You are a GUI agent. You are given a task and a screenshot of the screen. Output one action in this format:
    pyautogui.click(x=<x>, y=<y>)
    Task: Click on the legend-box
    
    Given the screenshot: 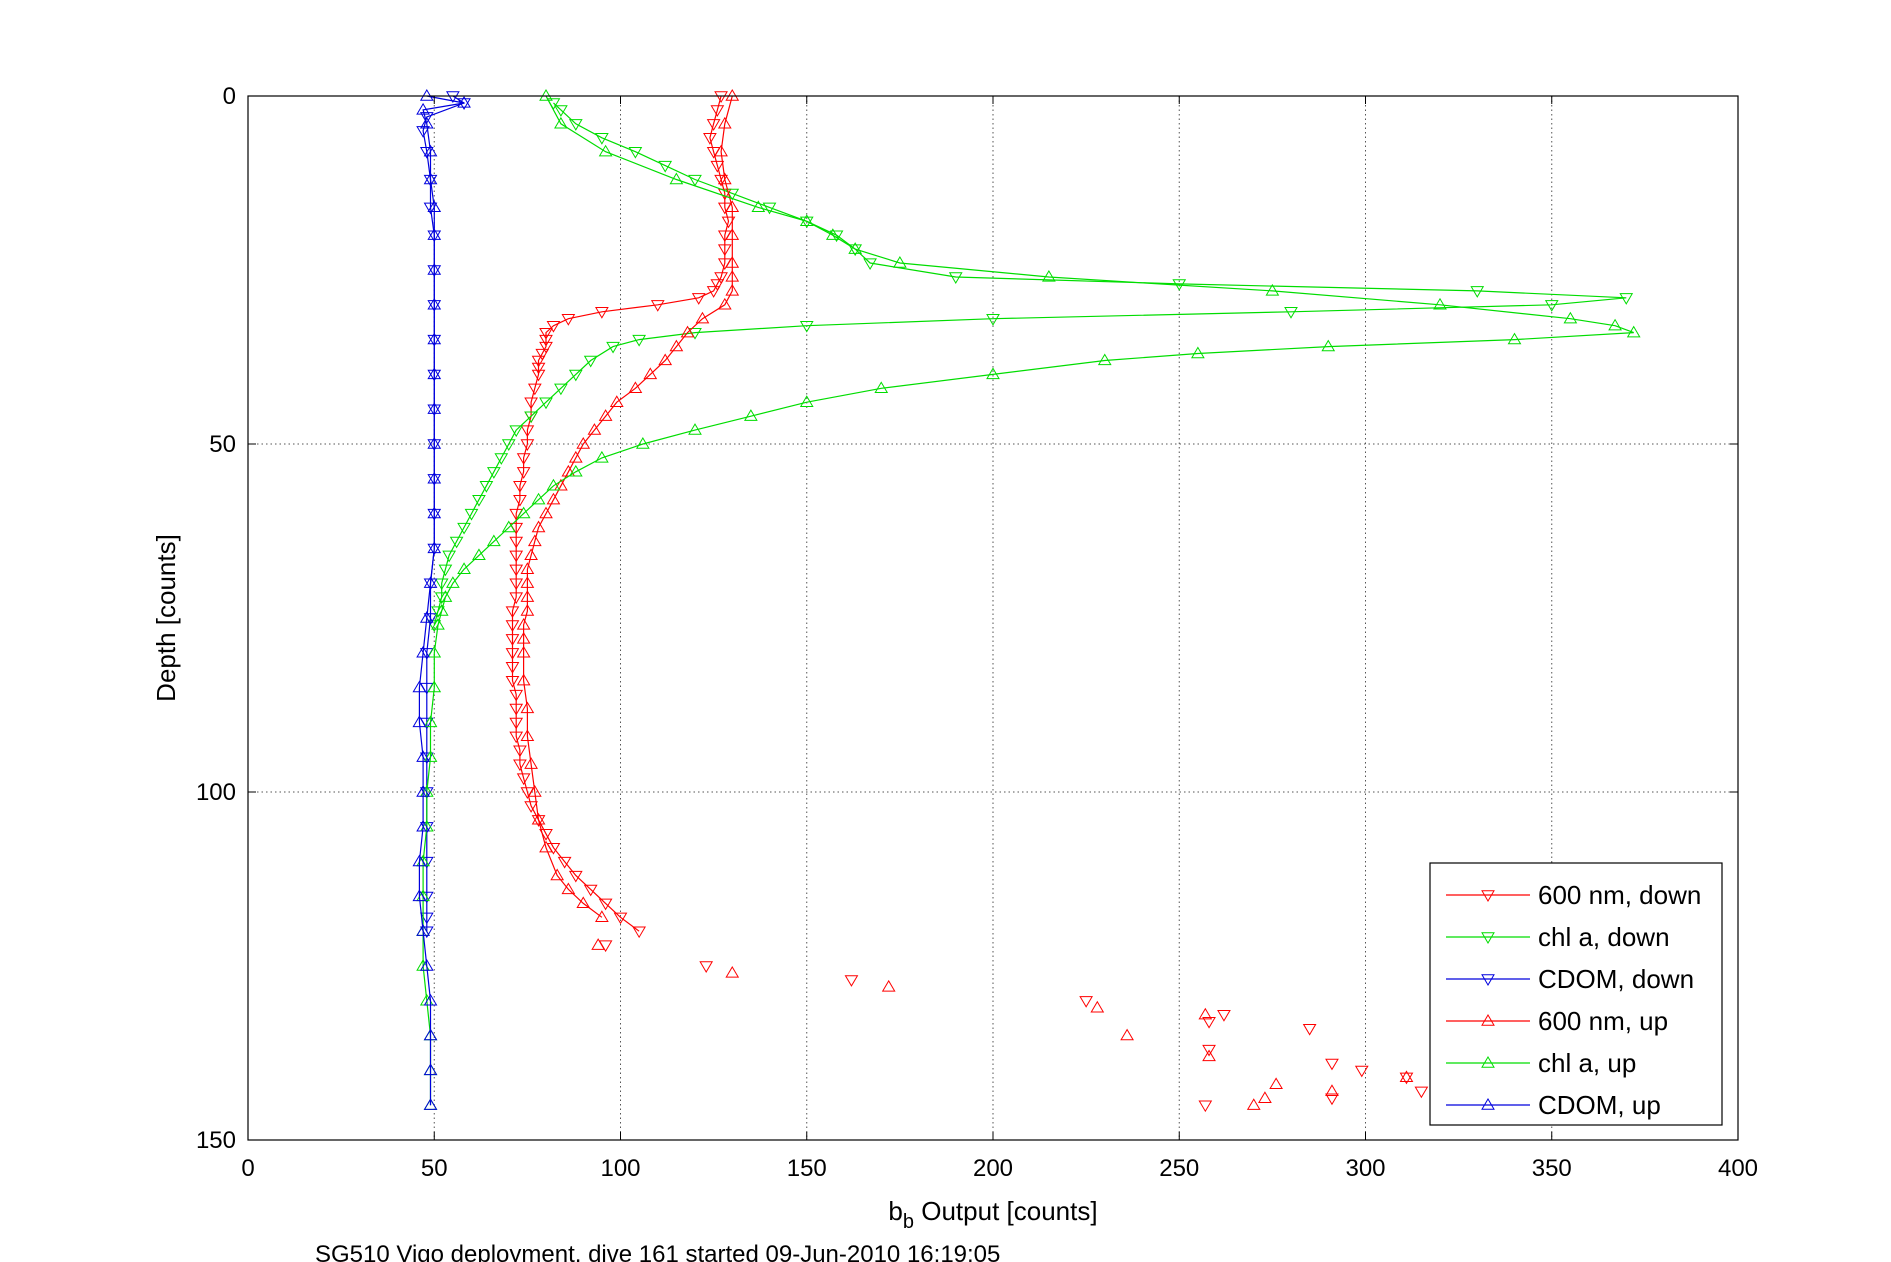 What is the action you would take?
    pyautogui.click(x=1576, y=994)
    